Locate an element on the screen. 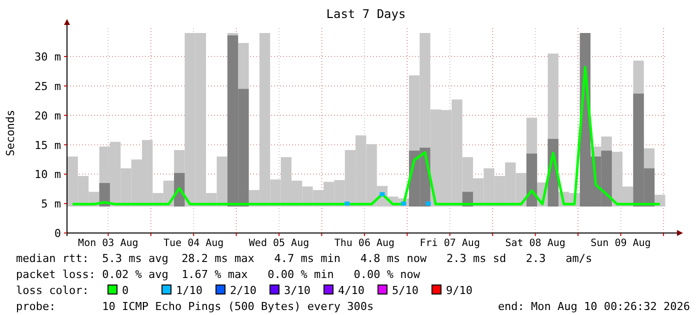 The width and height of the screenshot is (697, 315). x-tick-label: Thu 06 Aug is located at coordinates (364, 243).